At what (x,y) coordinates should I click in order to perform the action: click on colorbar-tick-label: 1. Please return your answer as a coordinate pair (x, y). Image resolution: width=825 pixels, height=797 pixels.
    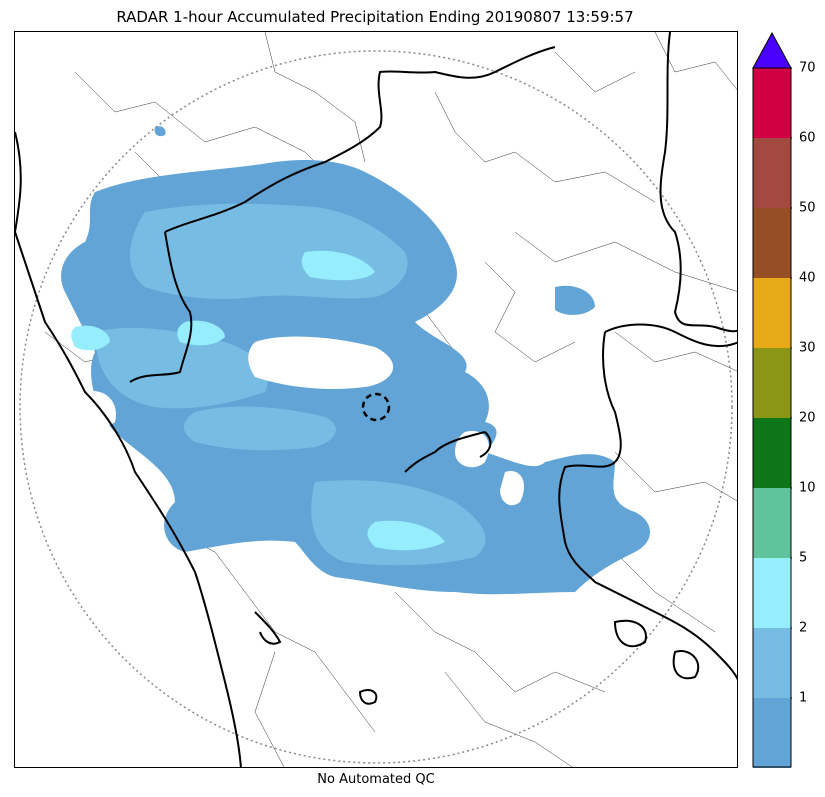
    Looking at the image, I should click on (803, 698).